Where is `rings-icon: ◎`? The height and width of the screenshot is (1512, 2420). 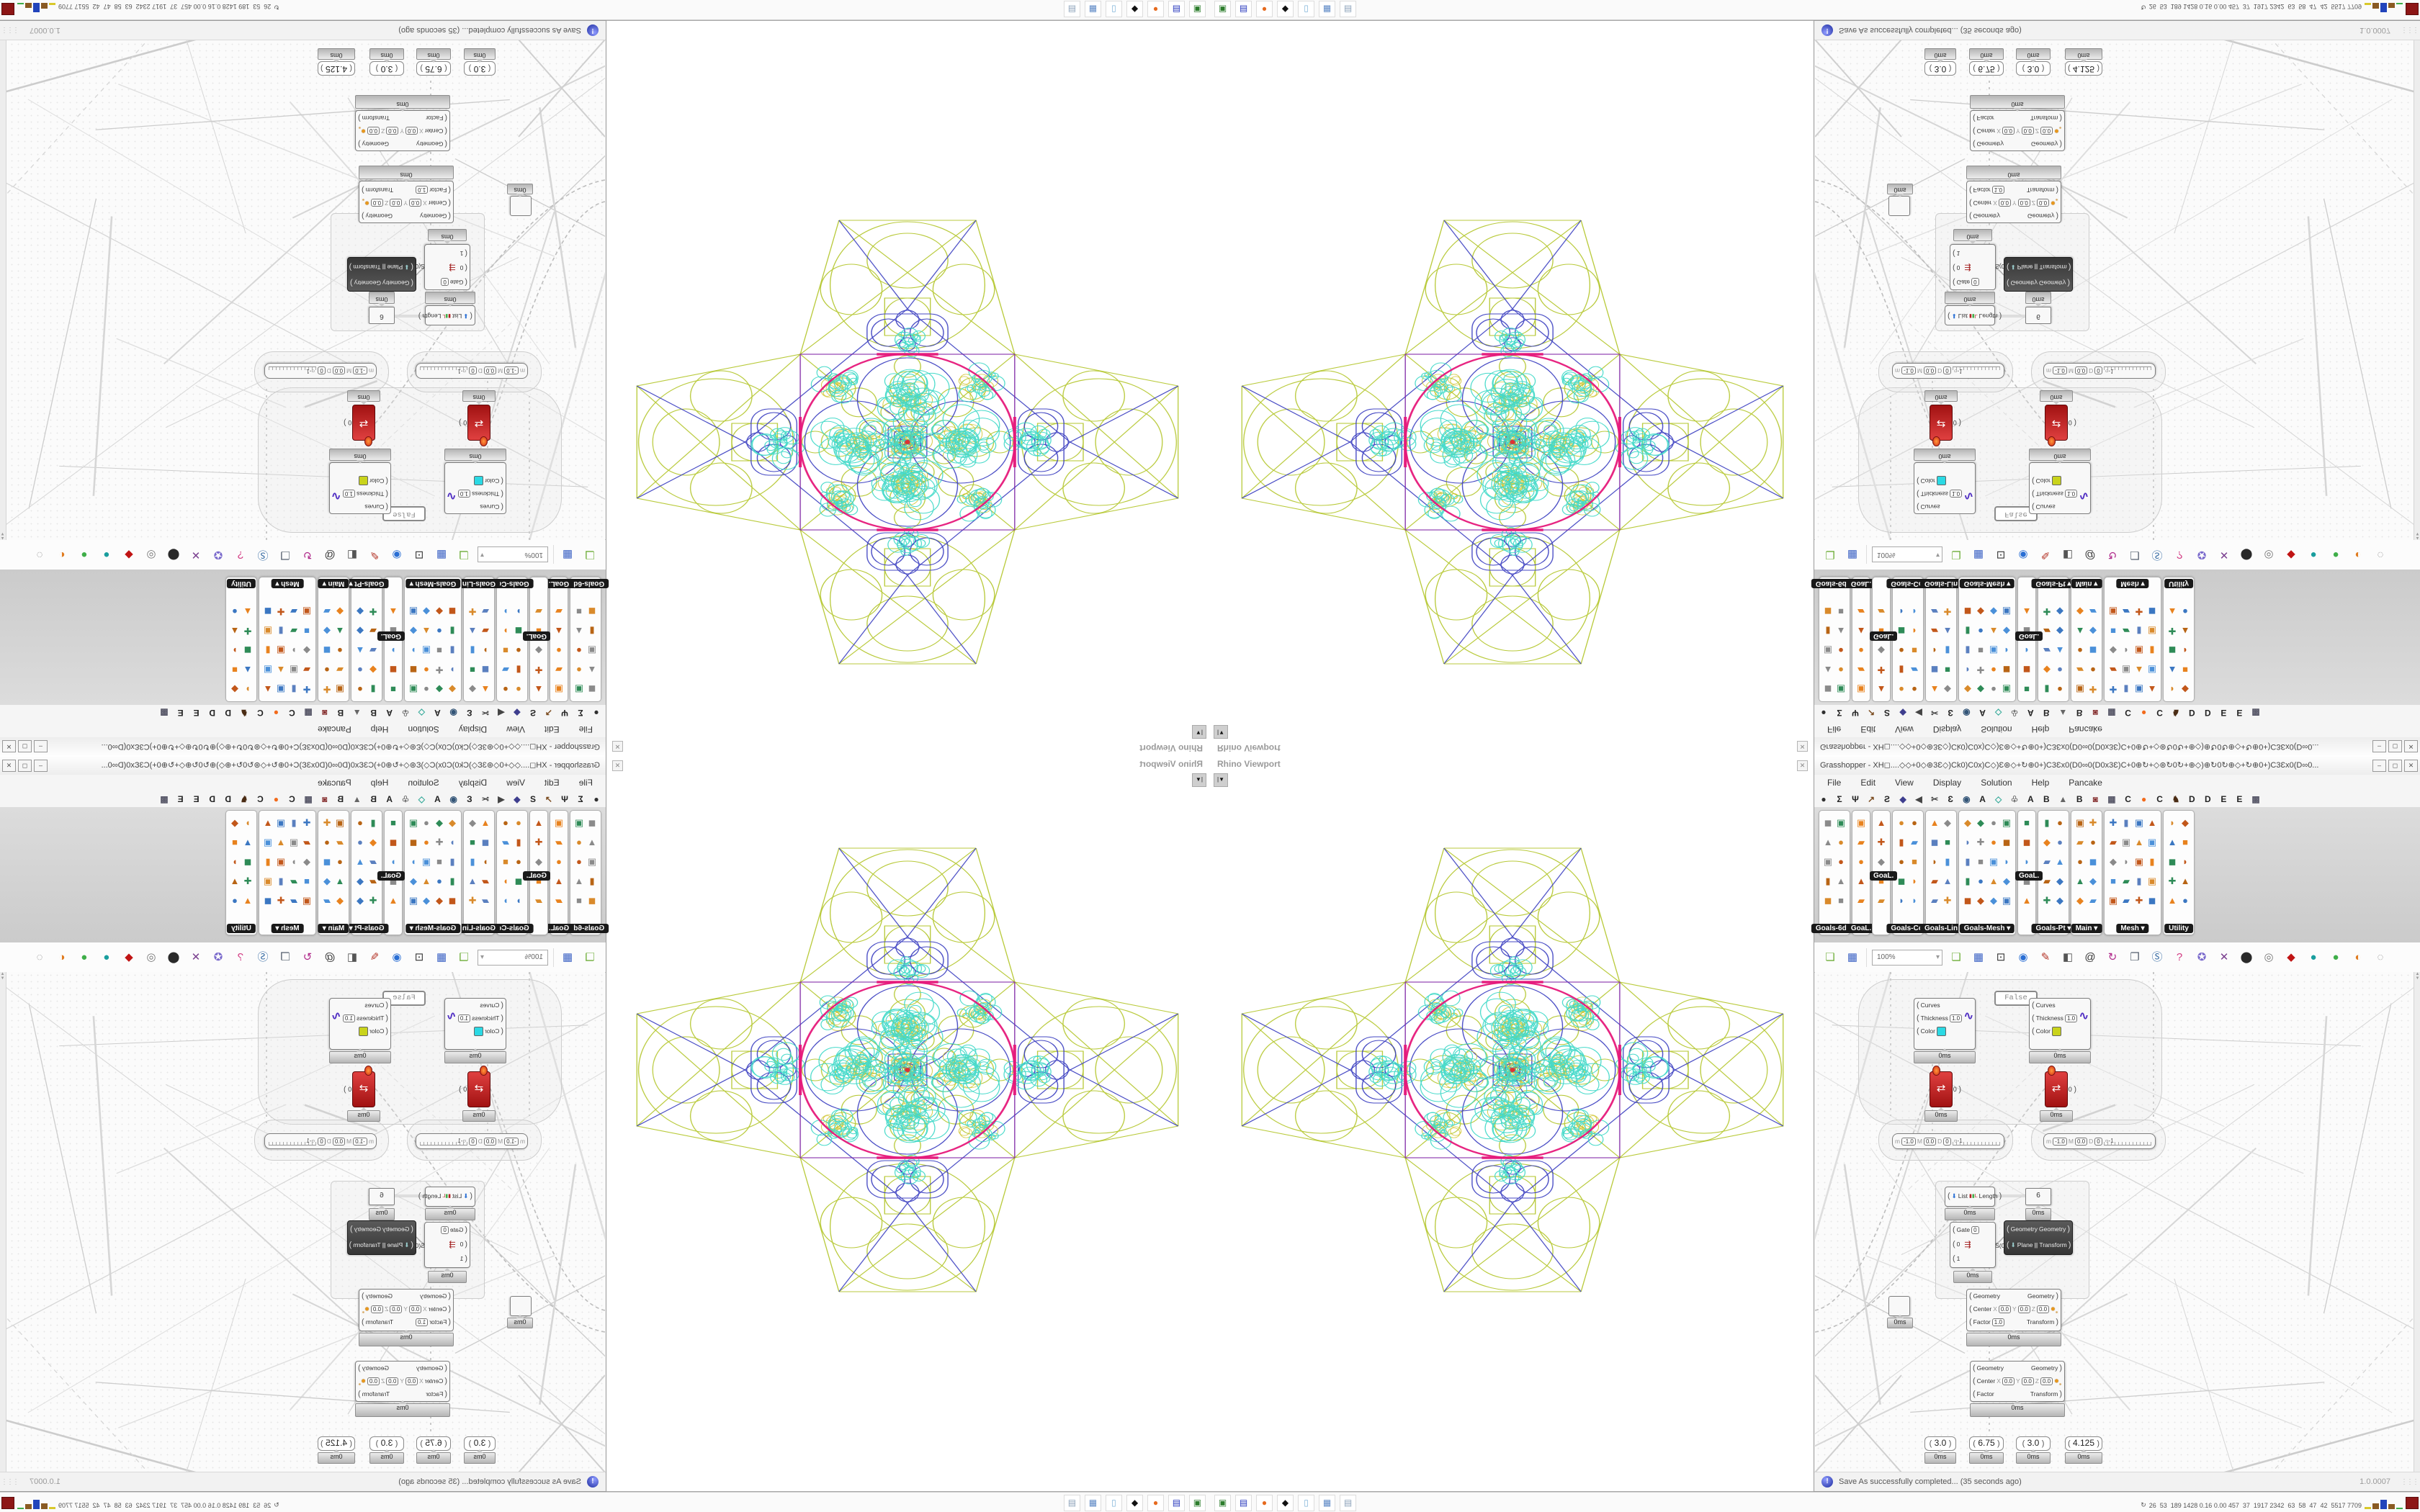
rings-icon: ◎ is located at coordinates (2269, 956).